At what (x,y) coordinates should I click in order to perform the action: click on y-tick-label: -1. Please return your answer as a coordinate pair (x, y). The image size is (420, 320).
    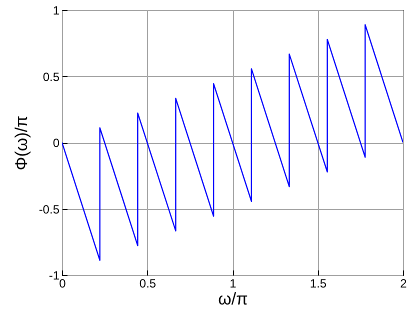
    Looking at the image, I should click on (54, 275).